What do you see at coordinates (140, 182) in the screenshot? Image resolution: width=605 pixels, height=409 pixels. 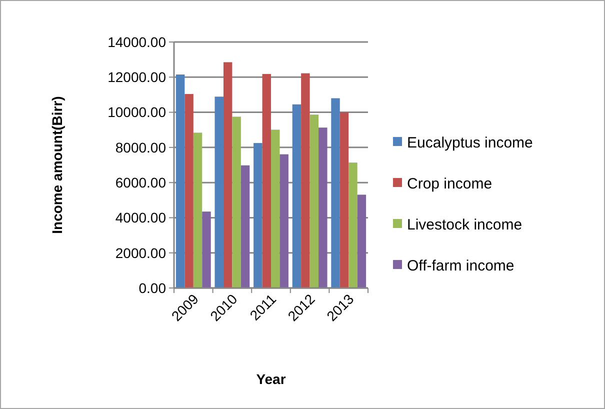 I see `y-tick-label: 6000.00` at bounding box center [140, 182].